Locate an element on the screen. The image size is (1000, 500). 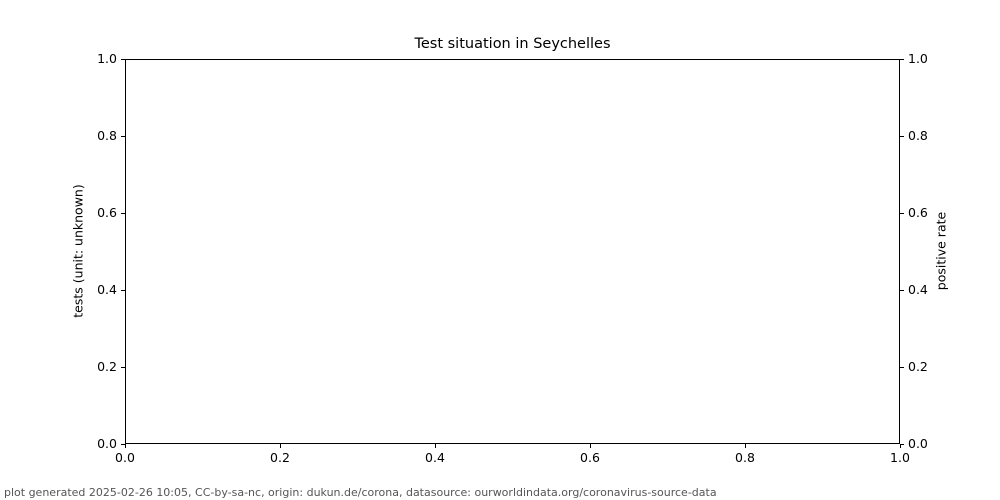
y-tick-label-left: 1.0 is located at coordinates (107, 58).